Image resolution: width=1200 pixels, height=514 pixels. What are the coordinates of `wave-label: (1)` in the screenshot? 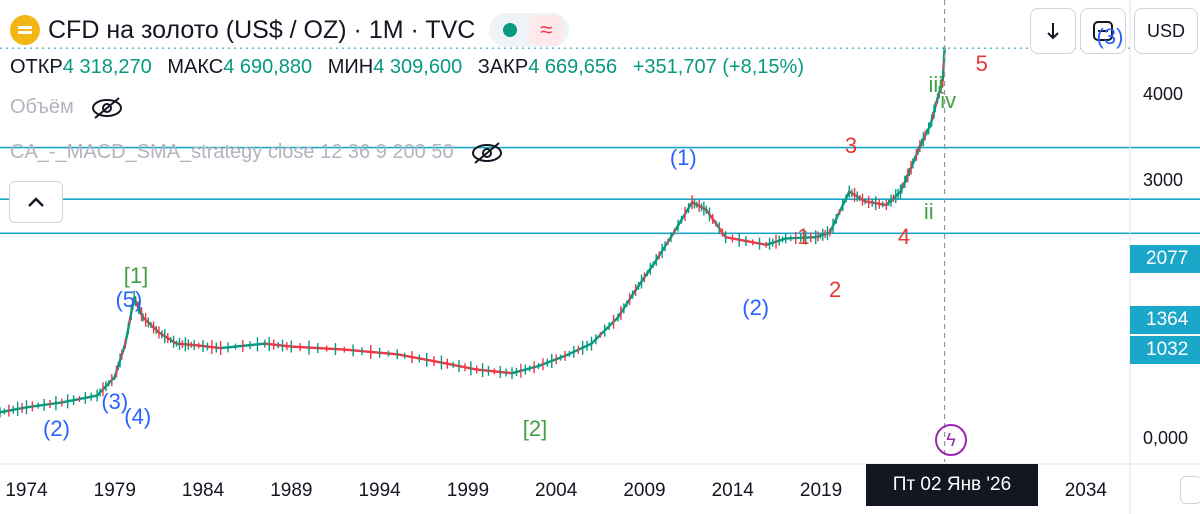 It's located at (683, 158).